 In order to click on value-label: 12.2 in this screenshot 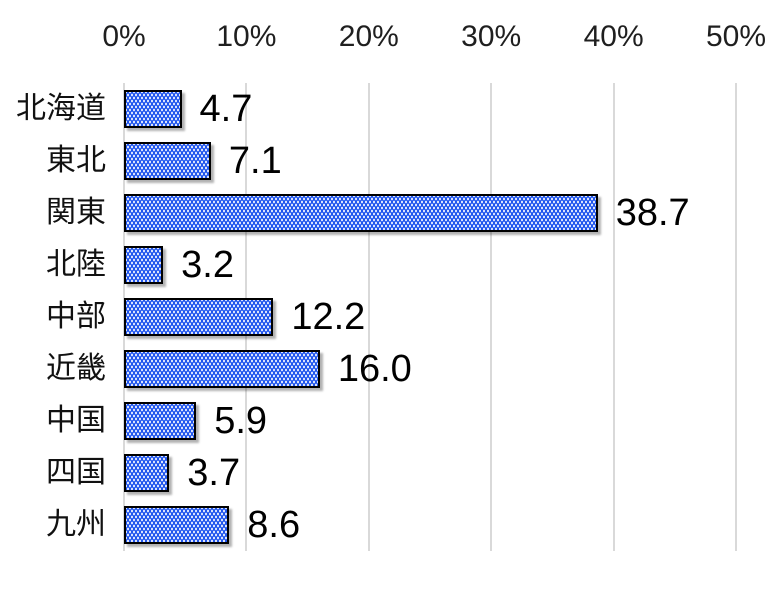, I will do `click(328, 317)`.